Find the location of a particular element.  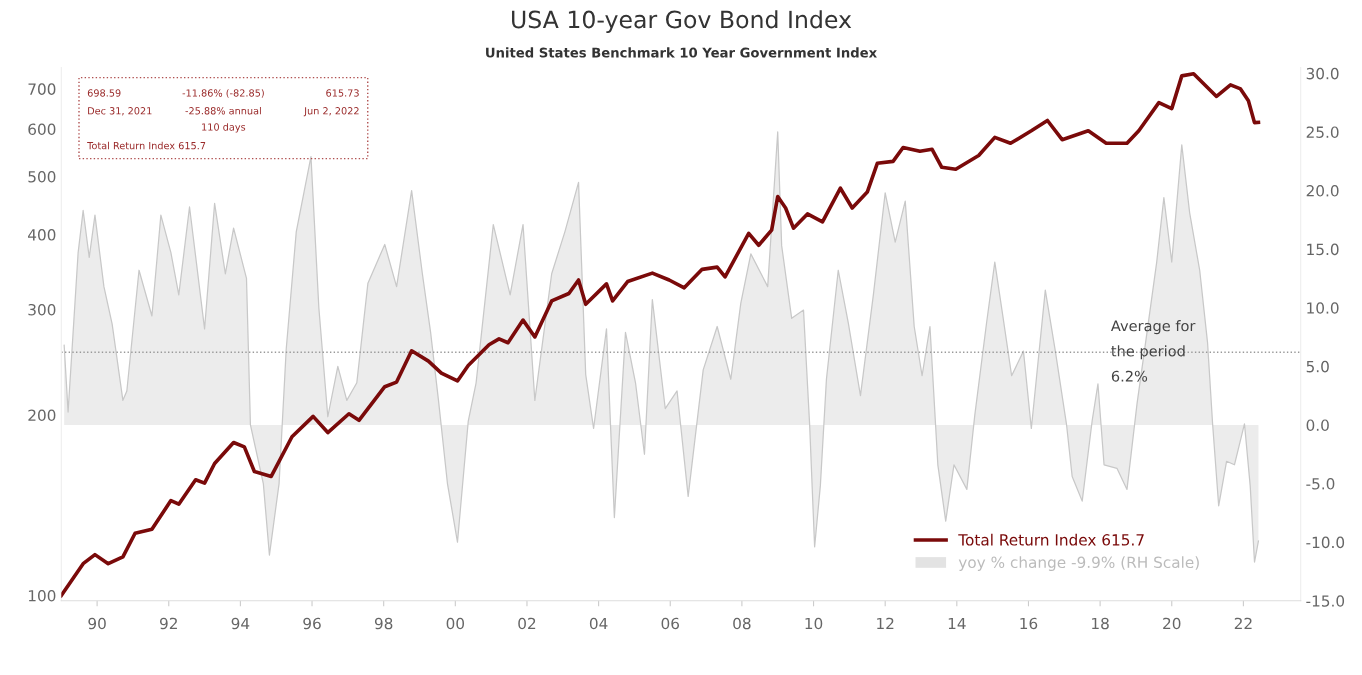

y-tick-label: 600 is located at coordinates (42, 129).